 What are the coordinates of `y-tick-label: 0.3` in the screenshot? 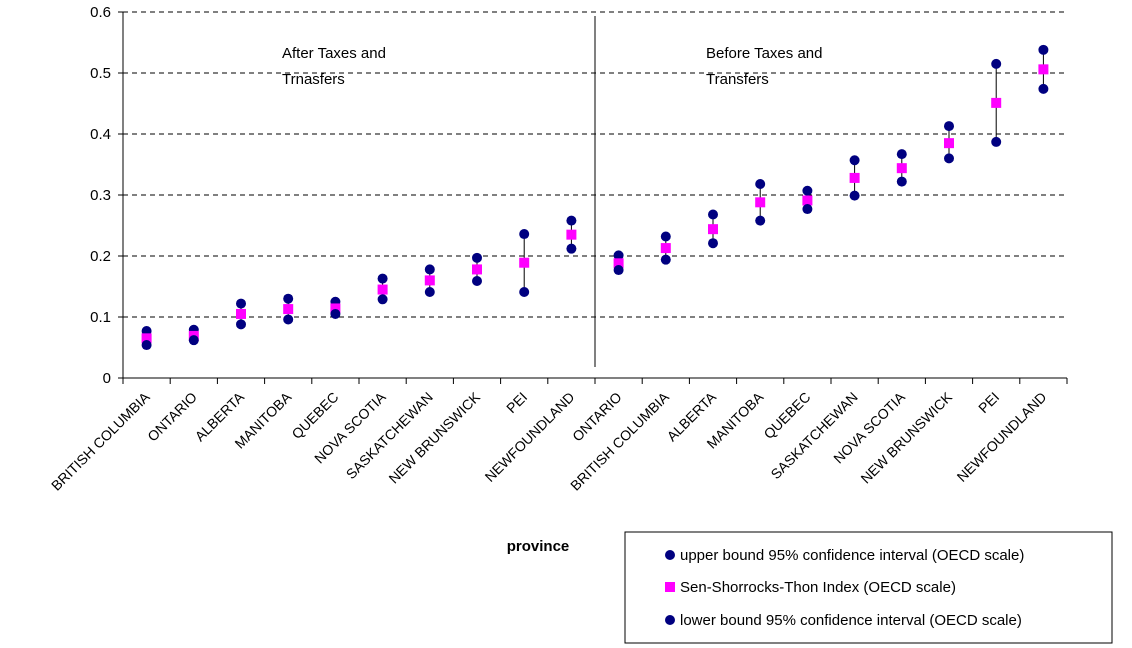 It's located at (100, 195).